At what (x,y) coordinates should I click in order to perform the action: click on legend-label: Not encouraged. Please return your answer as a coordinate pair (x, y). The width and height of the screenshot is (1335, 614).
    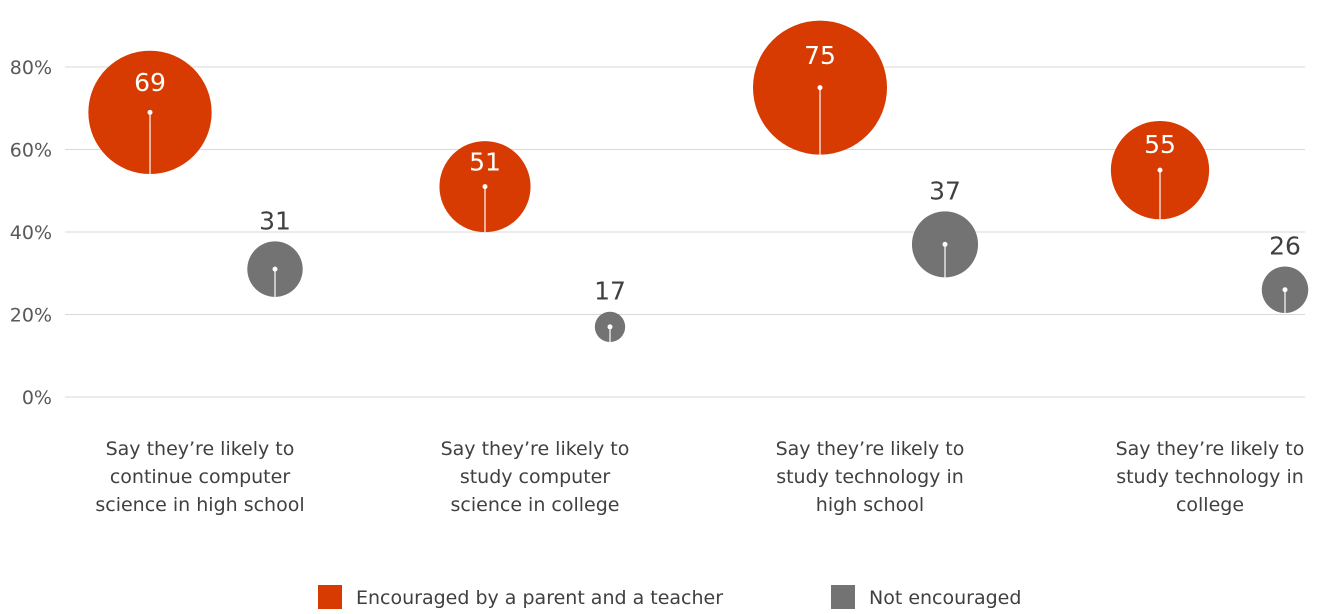
    Looking at the image, I should click on (945, 598).